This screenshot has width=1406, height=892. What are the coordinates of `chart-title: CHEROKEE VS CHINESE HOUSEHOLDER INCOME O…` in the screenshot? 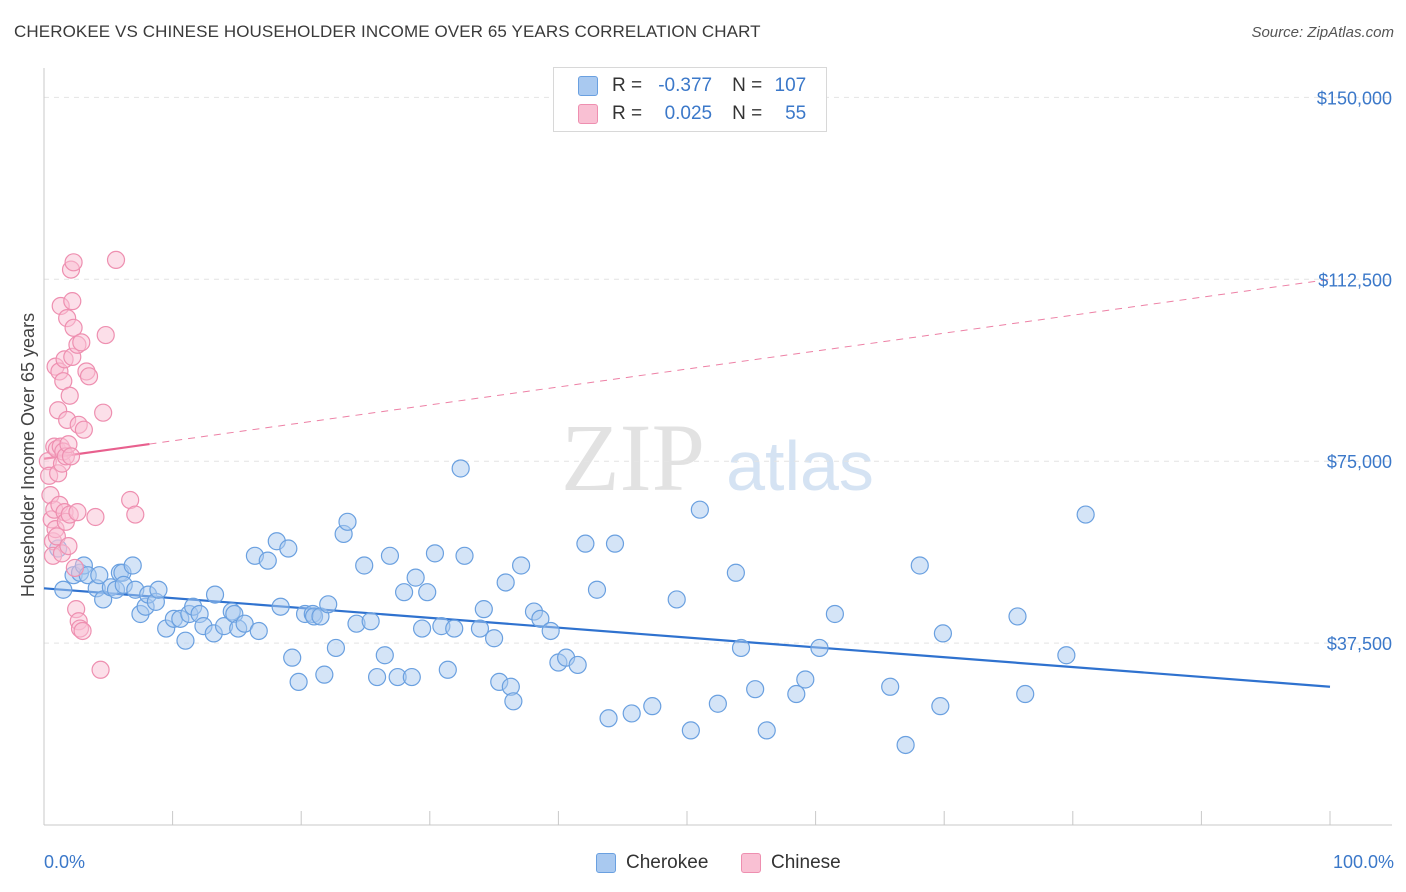 It's located at (387, 31).